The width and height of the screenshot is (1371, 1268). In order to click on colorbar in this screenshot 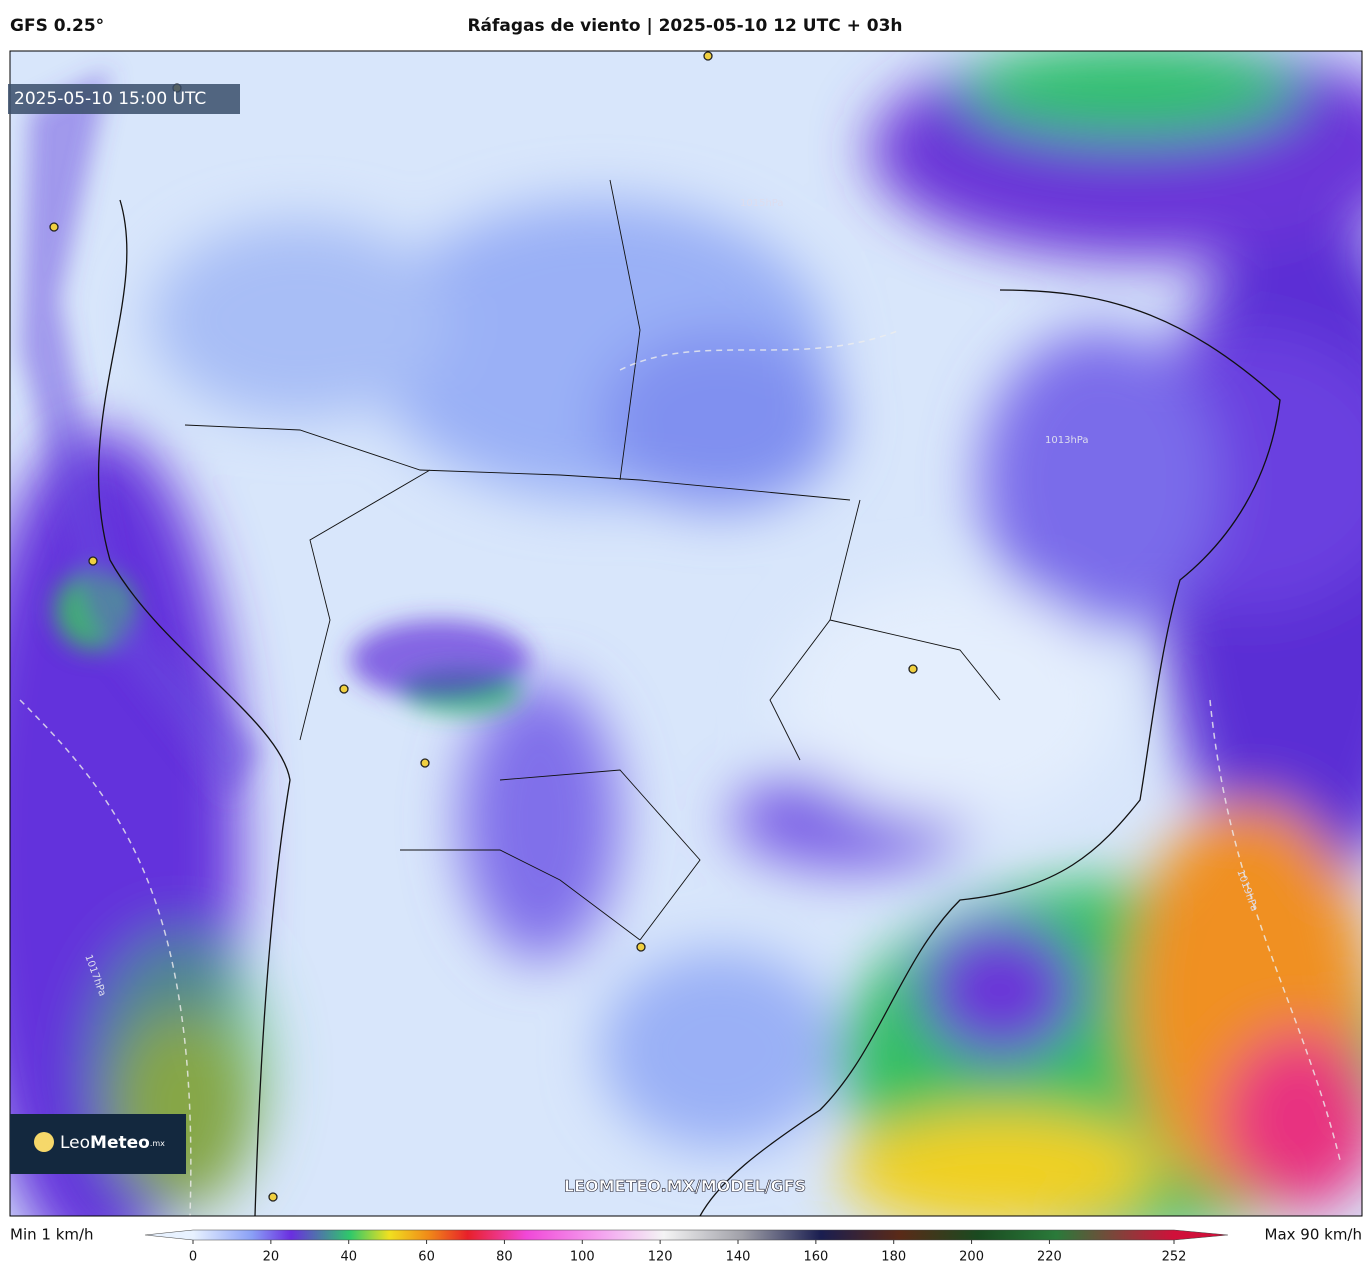, I will do `click(686, 1235)`.